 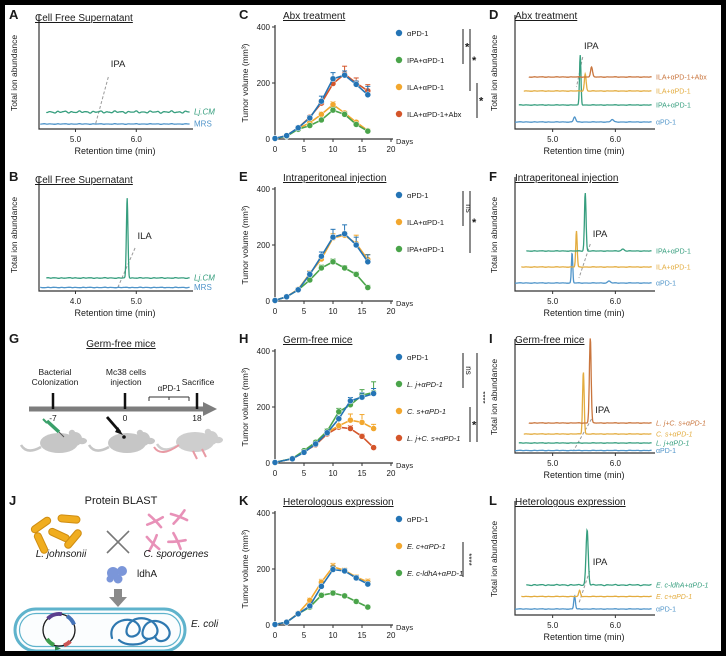 I want to click on panel-letter: E, so click(x=243, y=176).